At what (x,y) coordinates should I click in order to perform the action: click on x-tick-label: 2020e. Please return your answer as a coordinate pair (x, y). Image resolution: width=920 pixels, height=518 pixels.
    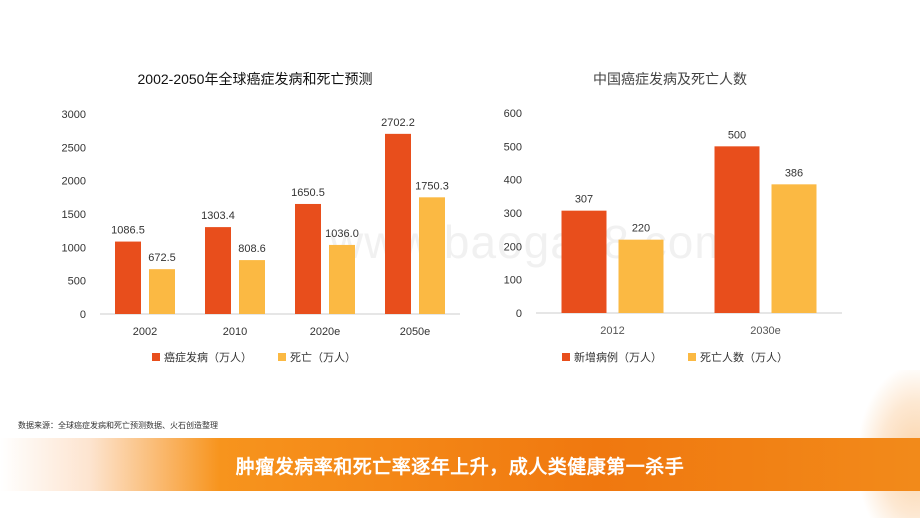
    Looking at the image, I should click on (325, 332).